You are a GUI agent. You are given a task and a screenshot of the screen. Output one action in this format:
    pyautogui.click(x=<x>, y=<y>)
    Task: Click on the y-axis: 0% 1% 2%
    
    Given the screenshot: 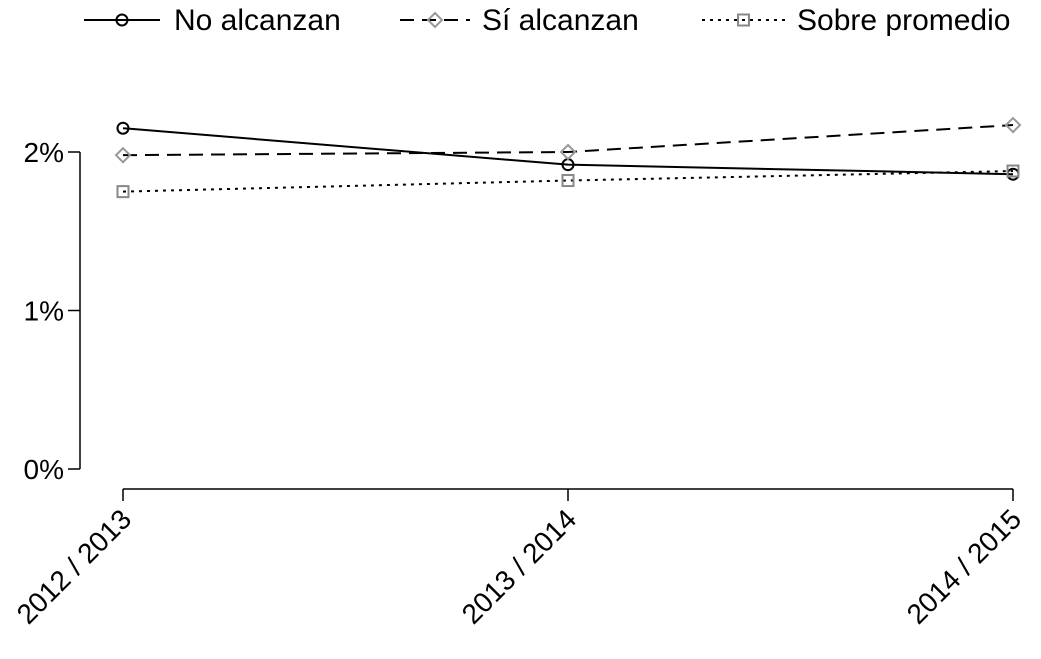 What is the action you would take?
    pyautogui.click(x=52, y=311)
    